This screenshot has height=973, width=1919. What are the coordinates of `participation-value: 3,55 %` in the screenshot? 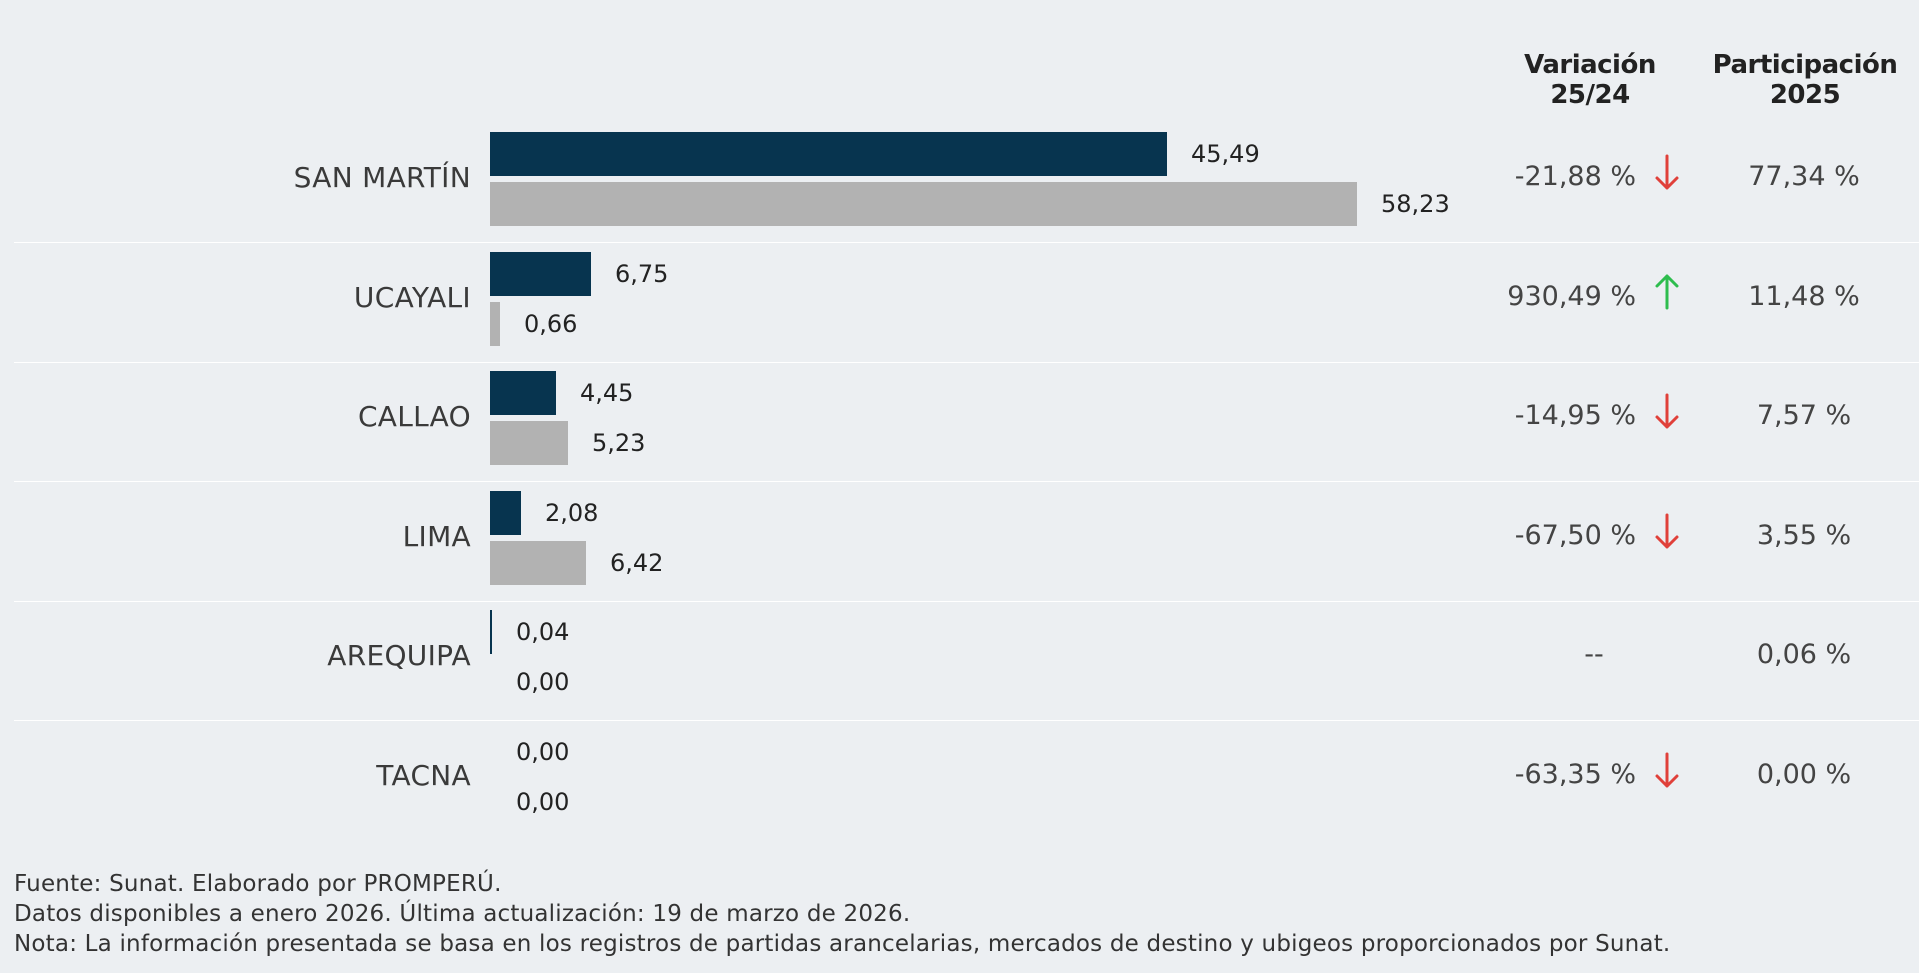 It's located at (1804, 535).